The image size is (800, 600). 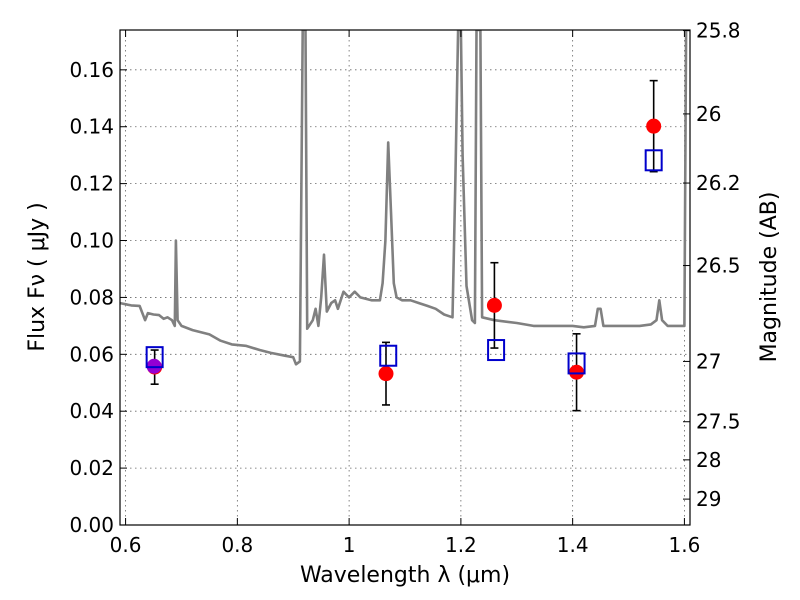 What do you see at coordinates (708, 361) in the screenshot?
I see `y2-tick-label: 27` at bounding box center [708, 361].